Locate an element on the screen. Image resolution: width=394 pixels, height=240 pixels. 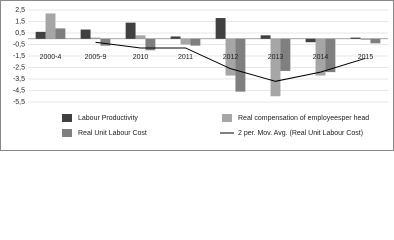
y-tick-label: -5,5 is located at coordinates (19, 102).